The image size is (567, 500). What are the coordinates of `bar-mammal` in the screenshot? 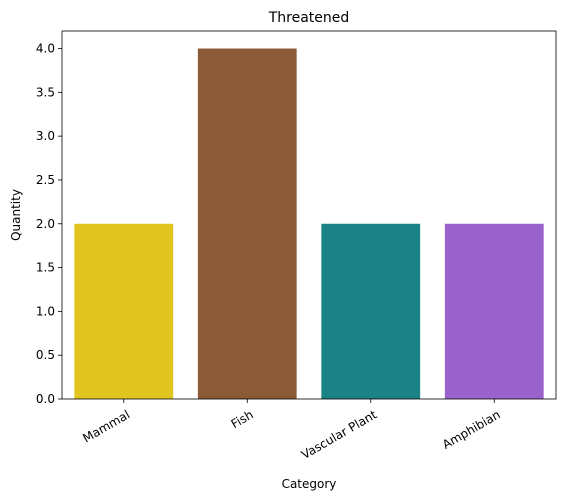 It's located at (124, 311).